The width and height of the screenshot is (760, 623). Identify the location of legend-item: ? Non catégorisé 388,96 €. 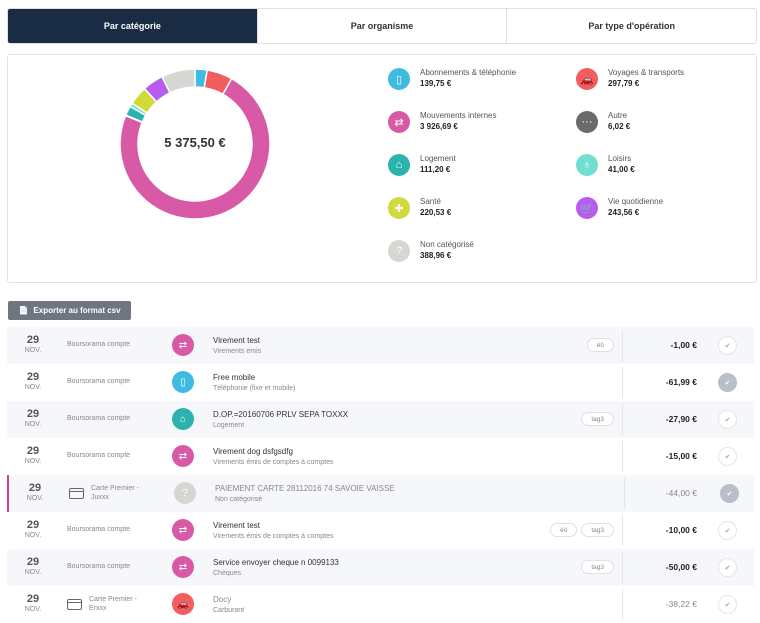
(478, 250).